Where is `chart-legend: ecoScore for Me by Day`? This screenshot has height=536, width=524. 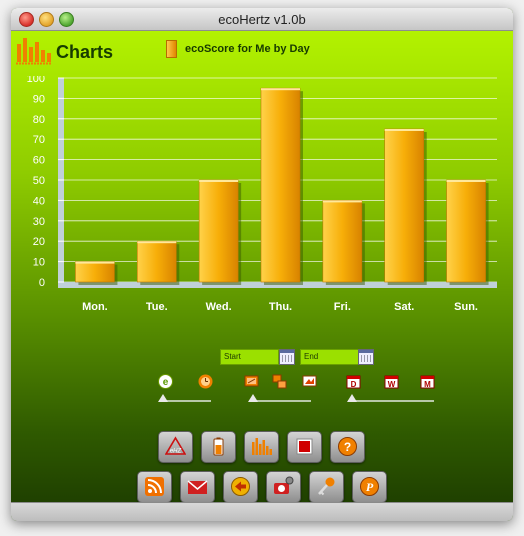 chart-legend: ecoScore for Me by Day is located at coordinates (238, 49).